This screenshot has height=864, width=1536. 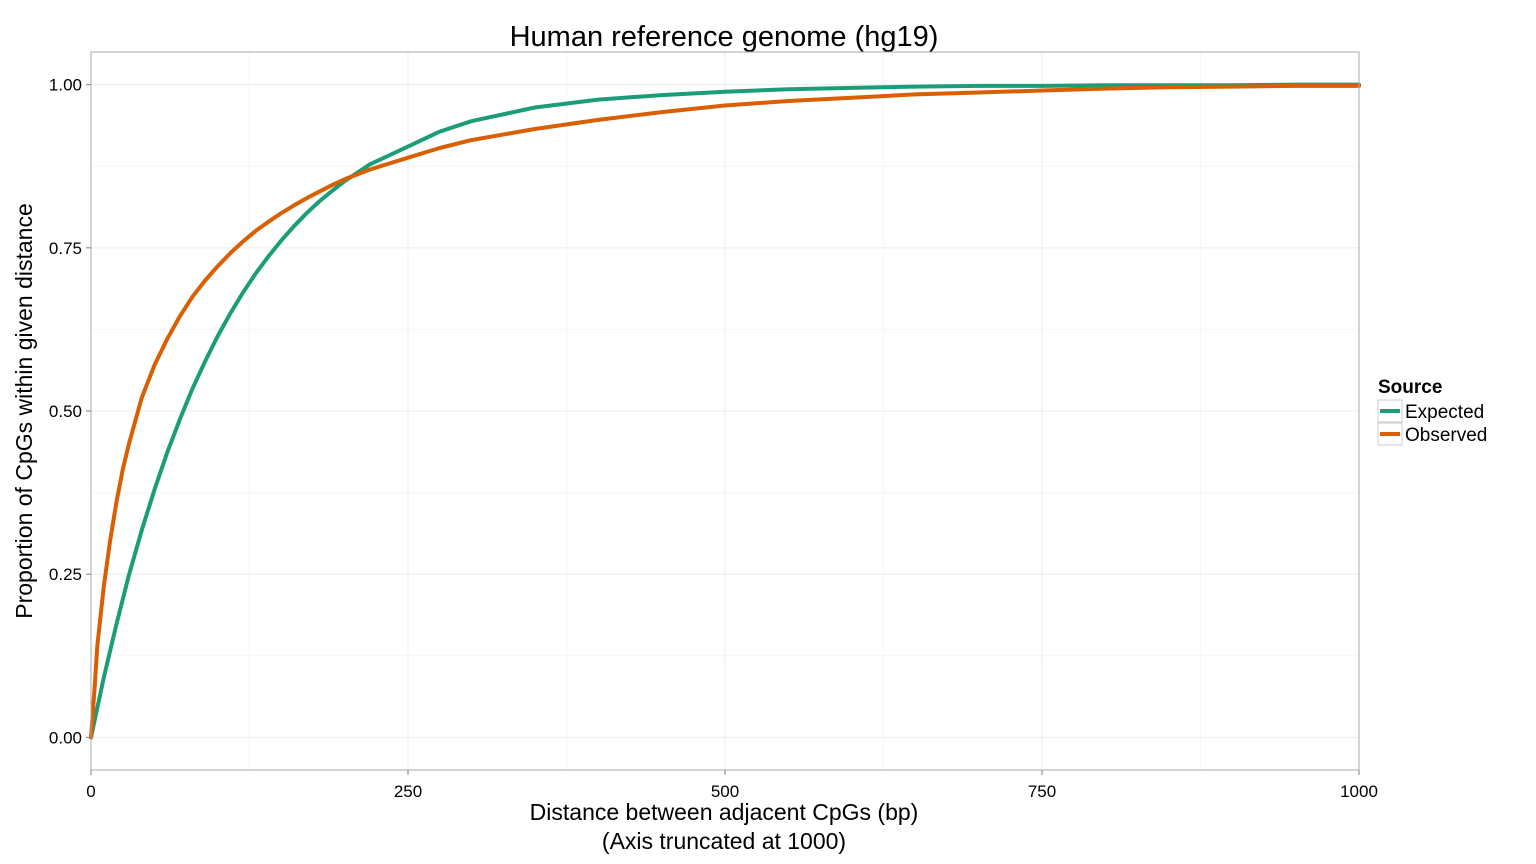 What do you see at coordinates (1042, 791) in the screenshot?
I see `x-tick-label: 750` at bounding box center [1042, 791].